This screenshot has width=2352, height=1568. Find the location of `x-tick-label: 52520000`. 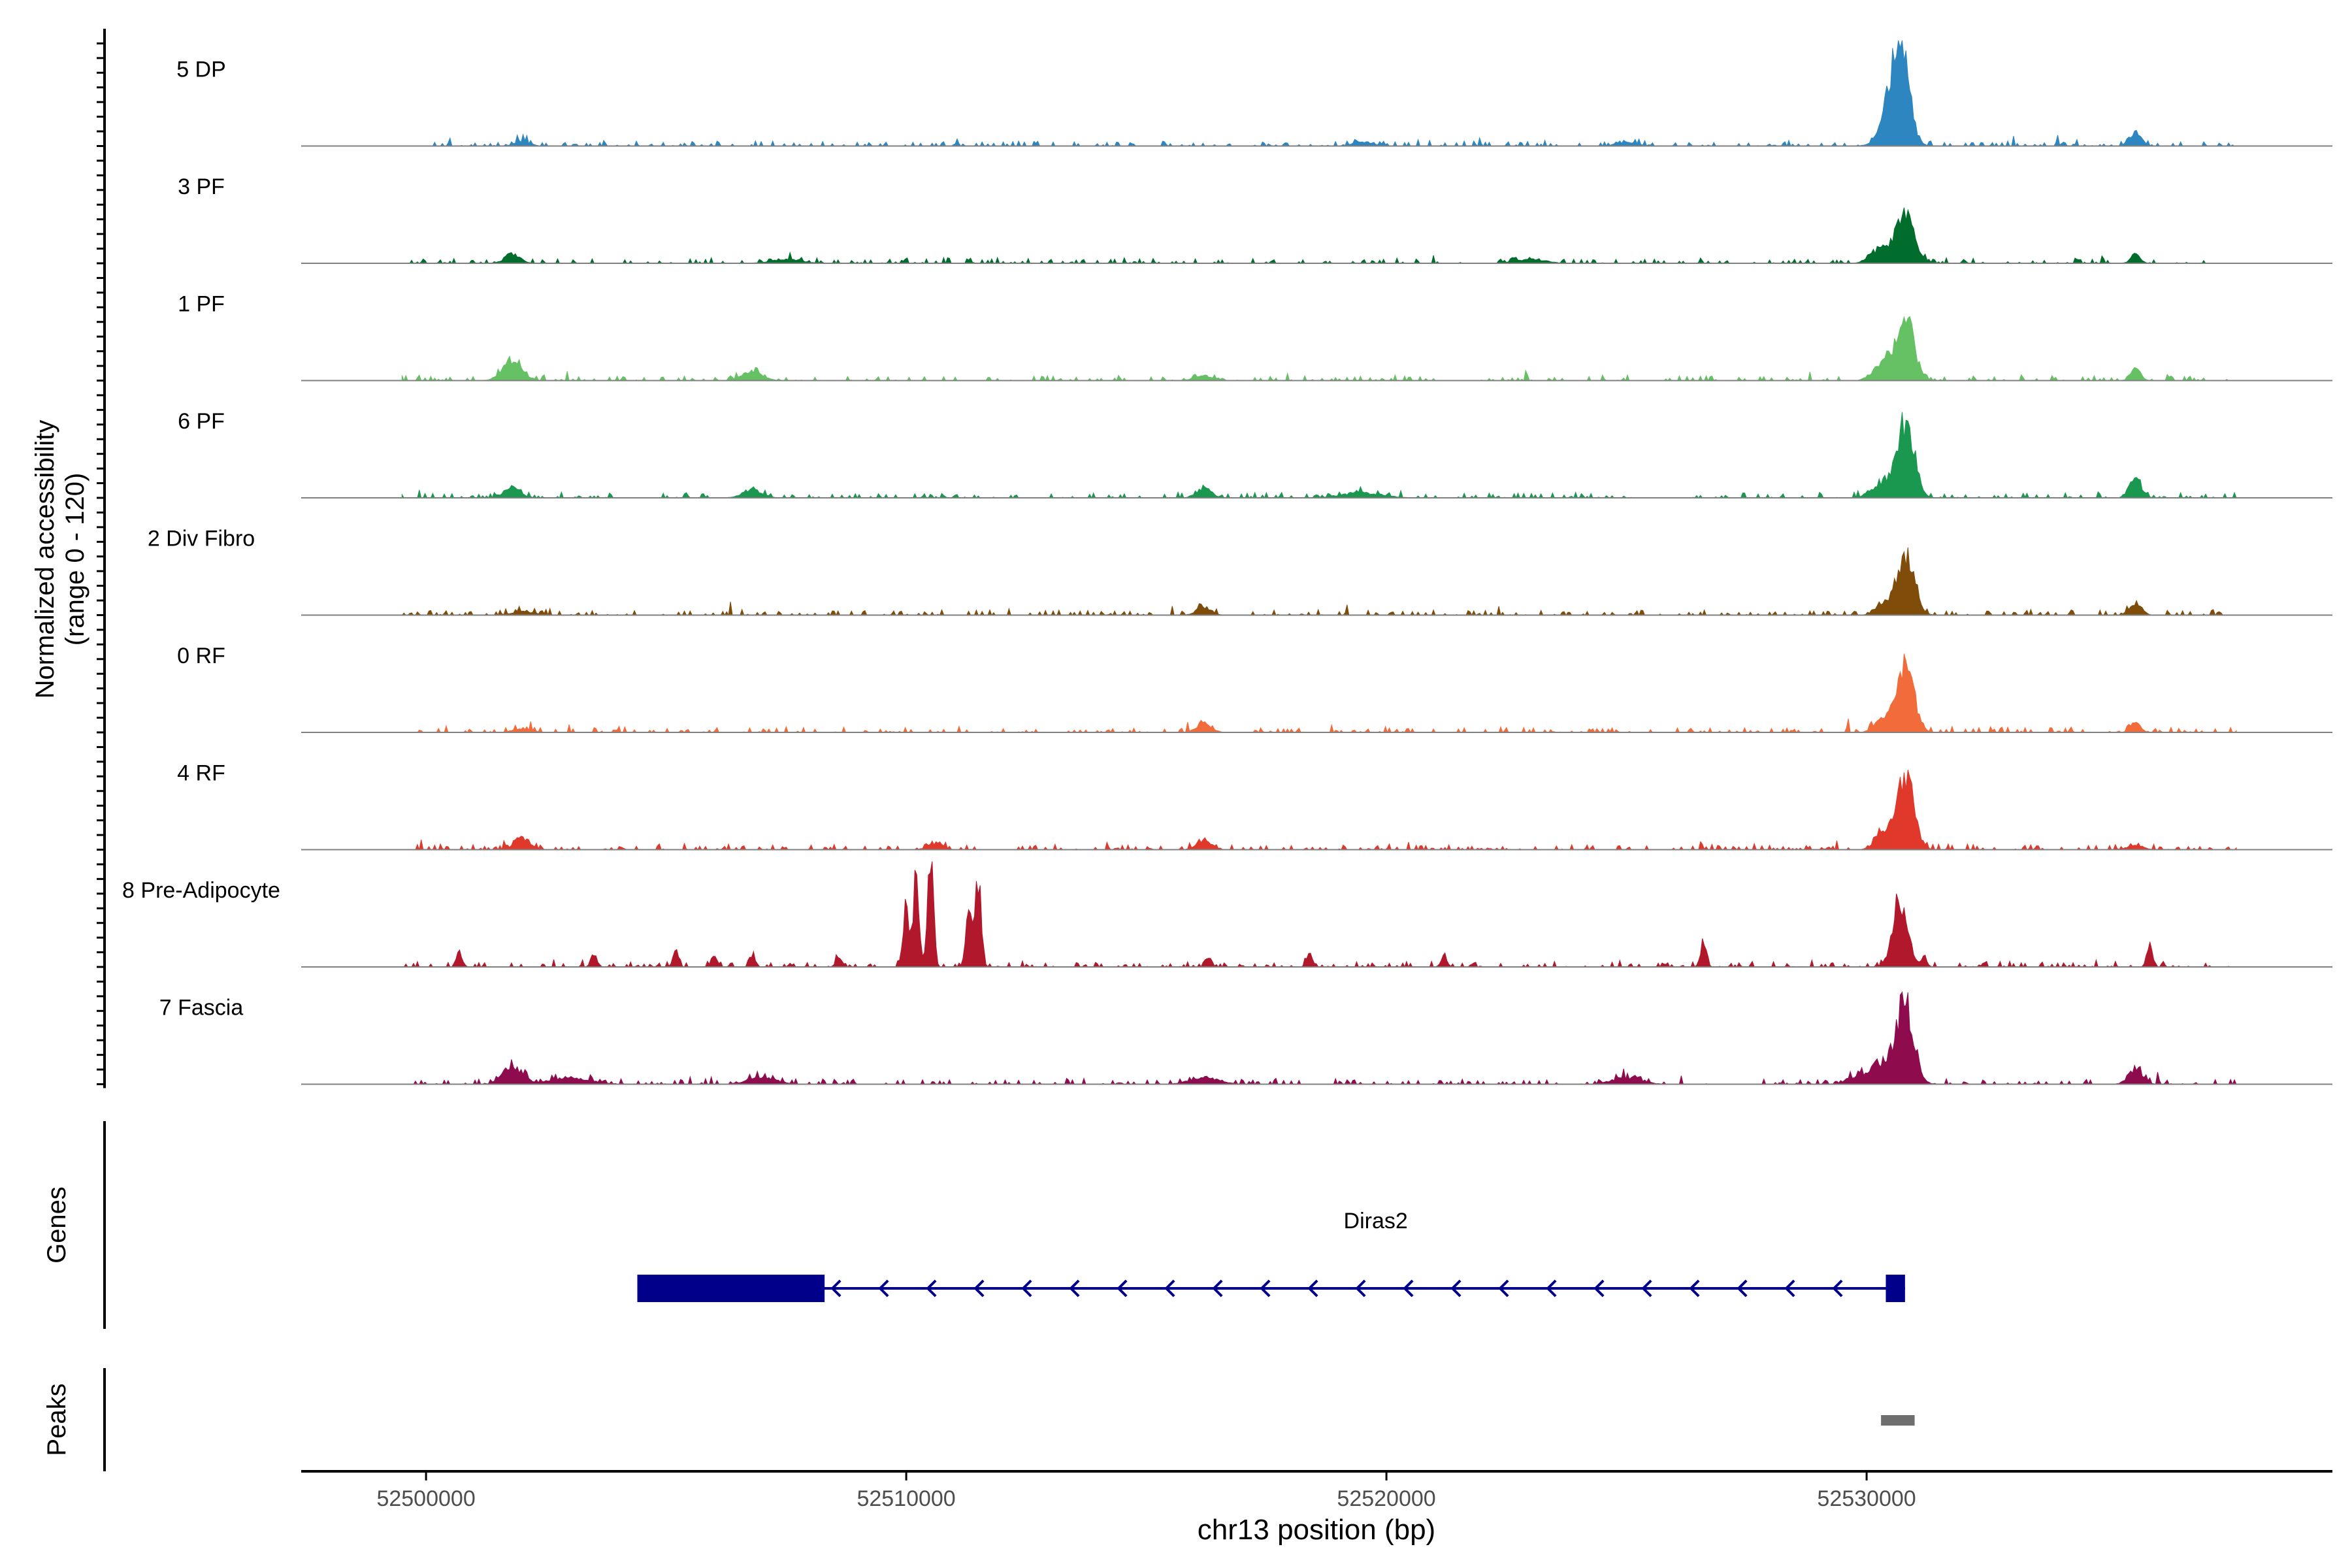

x-tick-label: 52520000 is located at coordinates (1386, 1498).